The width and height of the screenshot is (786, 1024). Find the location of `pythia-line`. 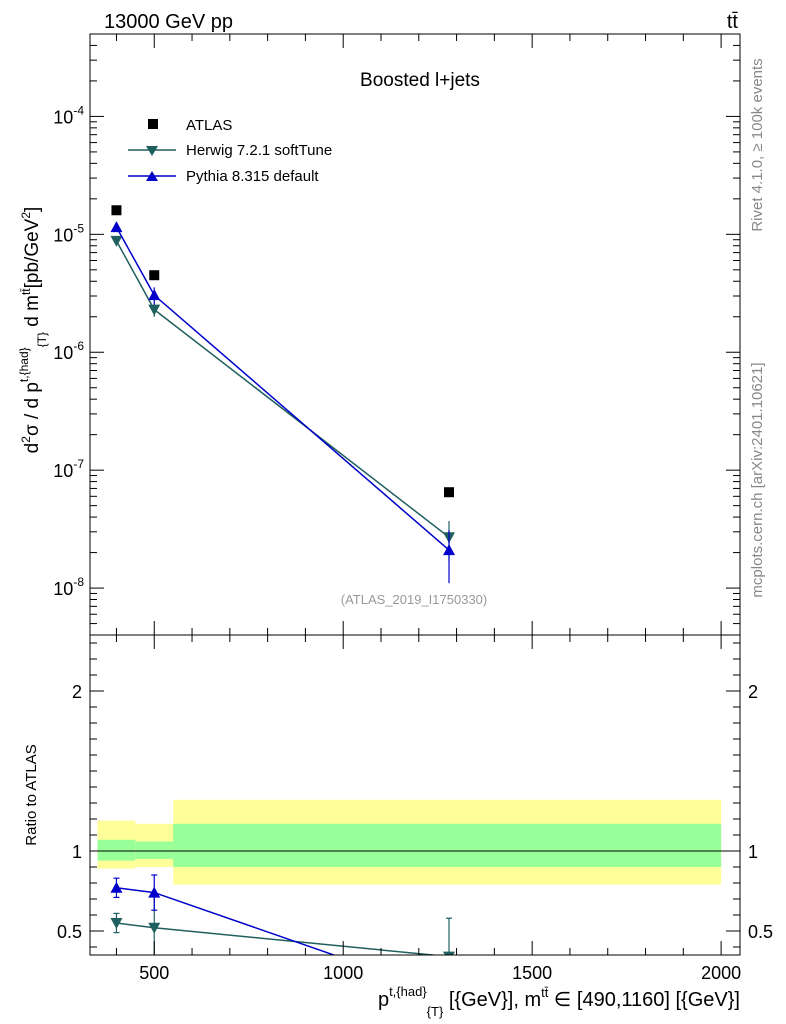

pythia-line is located at coordinates (282, 388).